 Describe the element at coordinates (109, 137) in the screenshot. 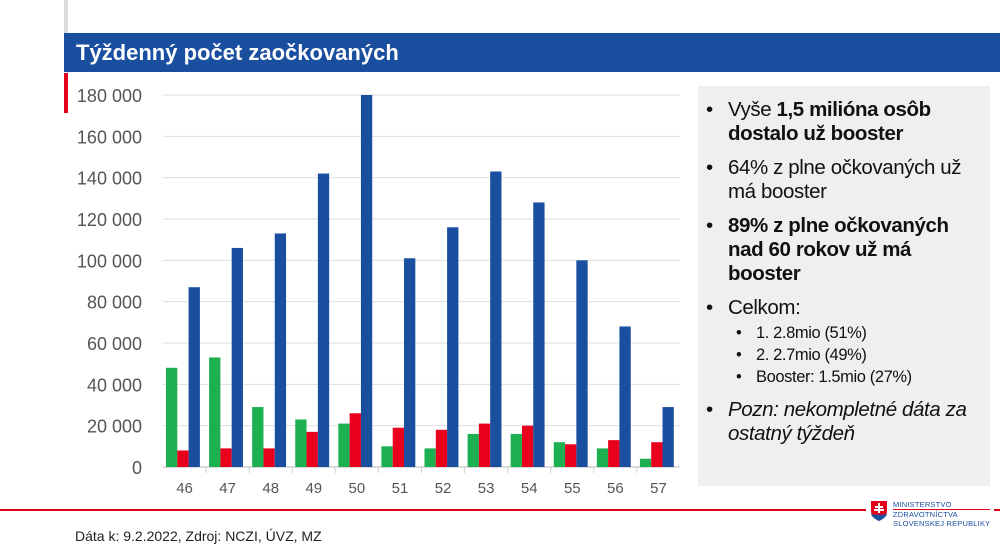

I see `y-tick-label: 160 000` at that location.